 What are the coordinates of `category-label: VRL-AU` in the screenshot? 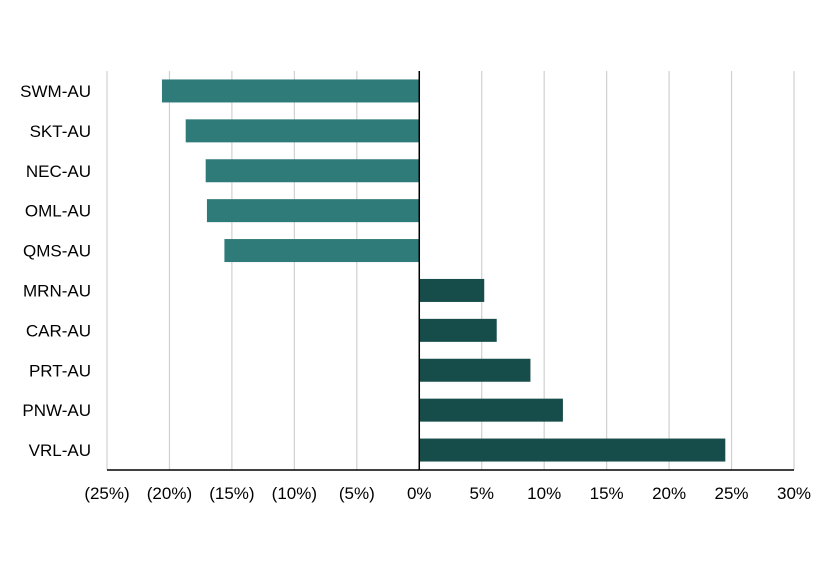 It's located at (60, 450).